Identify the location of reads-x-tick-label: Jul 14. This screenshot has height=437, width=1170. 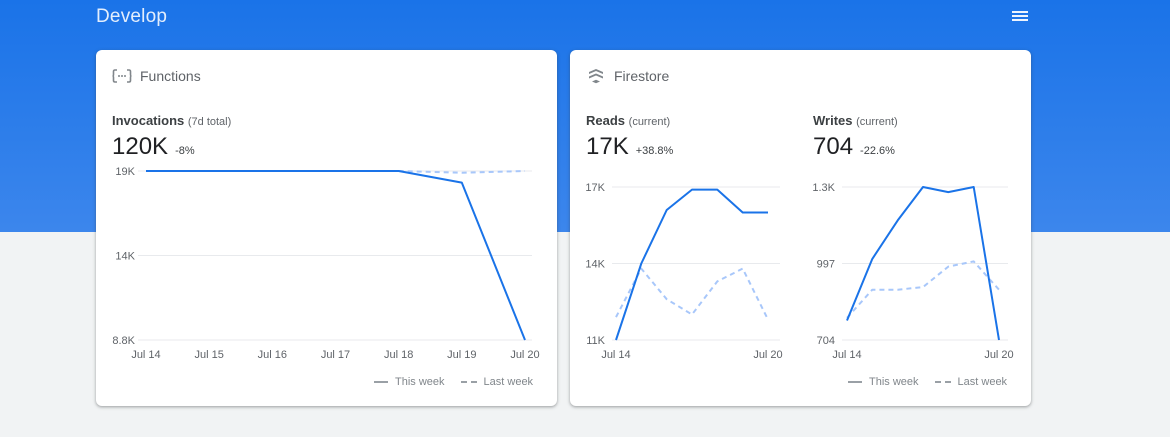
(615, 355).